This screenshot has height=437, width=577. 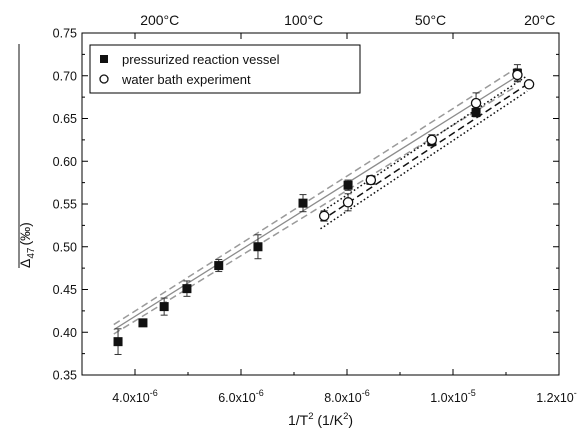 What do you see at coordinates (65, 205) in the screenshot?
I see `y-tick-label: 0.55` at bounding box center [65, 205].